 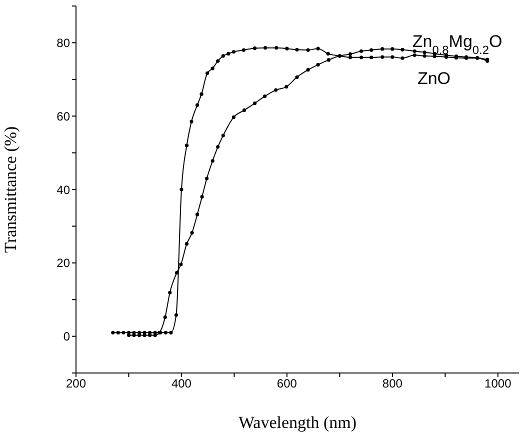 What do you see at coordinates (10, 189) in the screenshot?
I see `y-axis-title: Transmittance (%)` at bounding box center [10, 189].